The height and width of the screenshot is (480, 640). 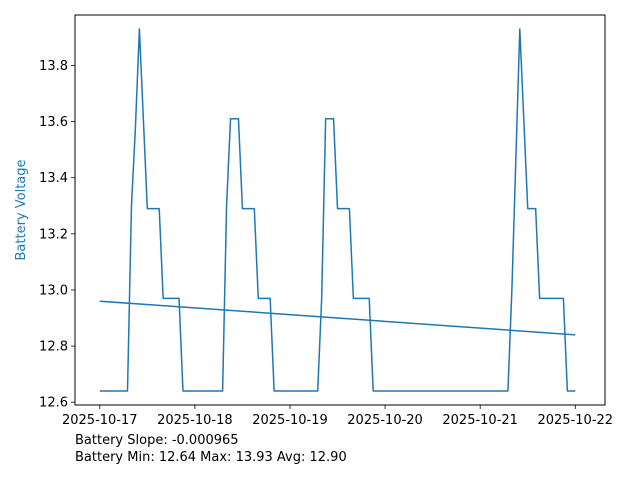 I want to click on x-tick-label: 2025-10-19, so click(x=290, y=420).